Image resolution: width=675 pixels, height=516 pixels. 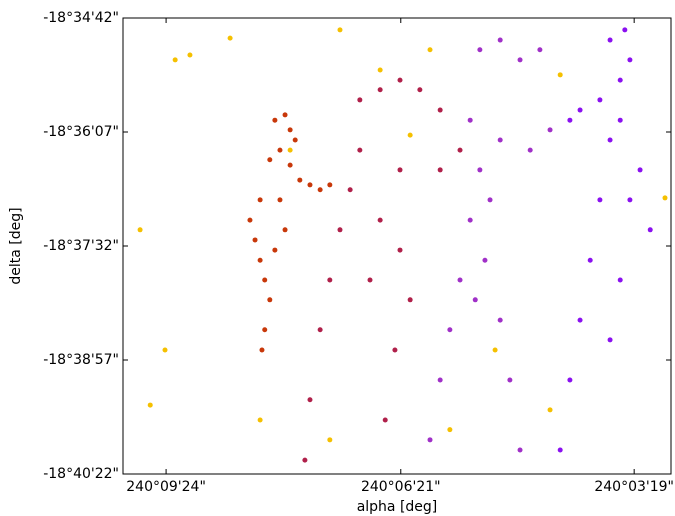 I want to click on y-tick-label: -18°38'57", so click(x=81, y=360).